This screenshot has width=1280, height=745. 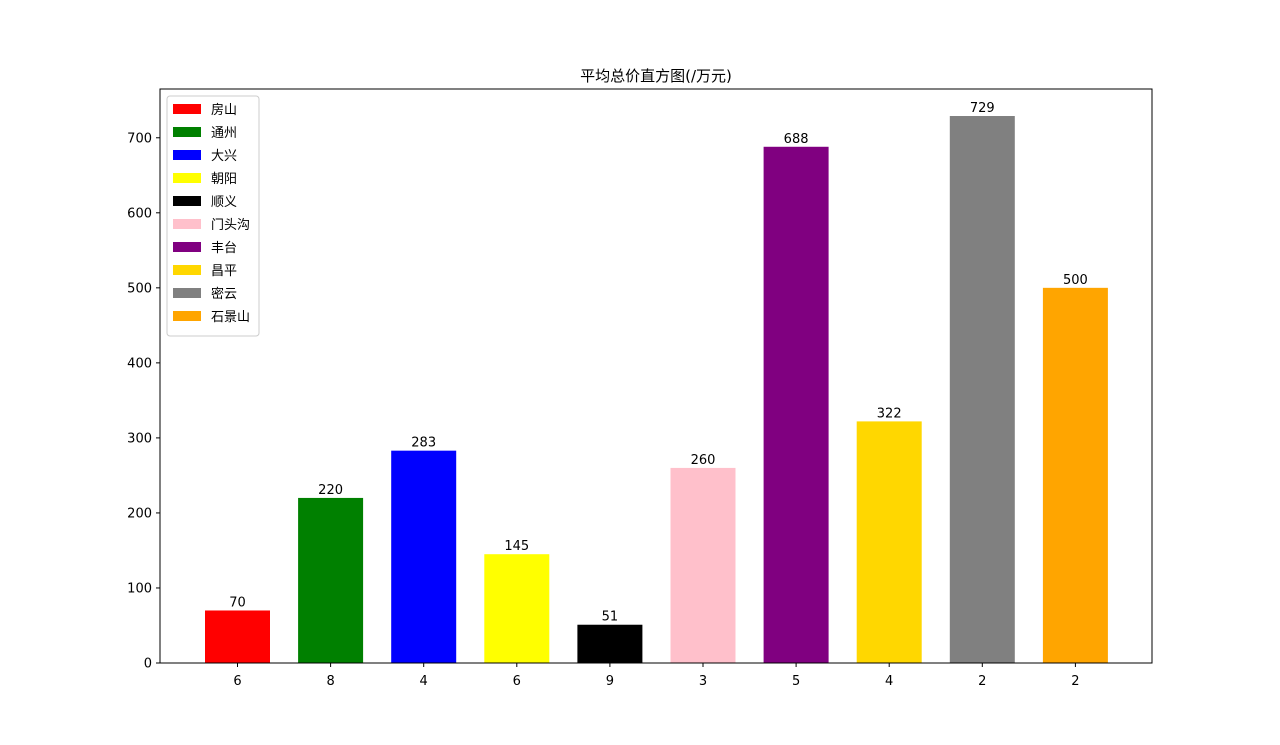 I want to click on bar-value-label: 283, so click(x=423, y=443).